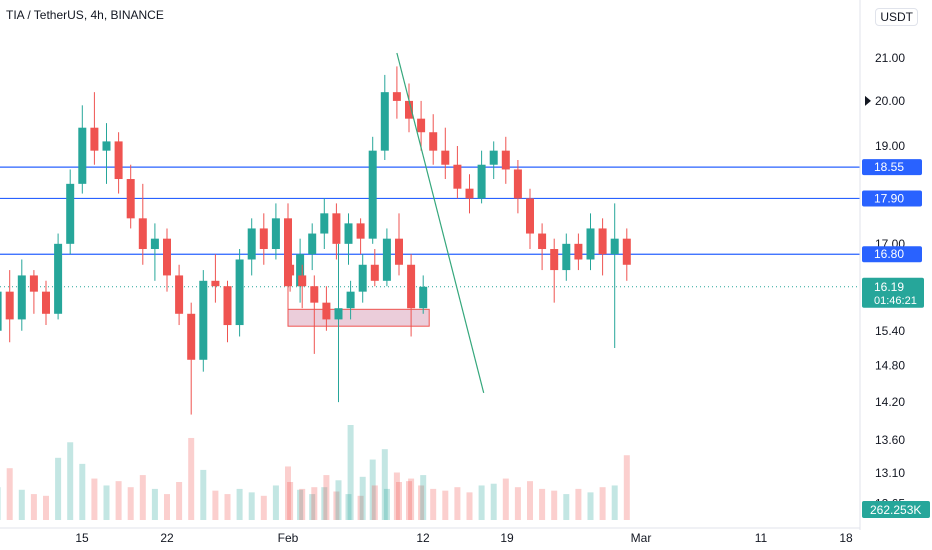  I want to click on price-tick-label: 20.00, so click(890, 101).